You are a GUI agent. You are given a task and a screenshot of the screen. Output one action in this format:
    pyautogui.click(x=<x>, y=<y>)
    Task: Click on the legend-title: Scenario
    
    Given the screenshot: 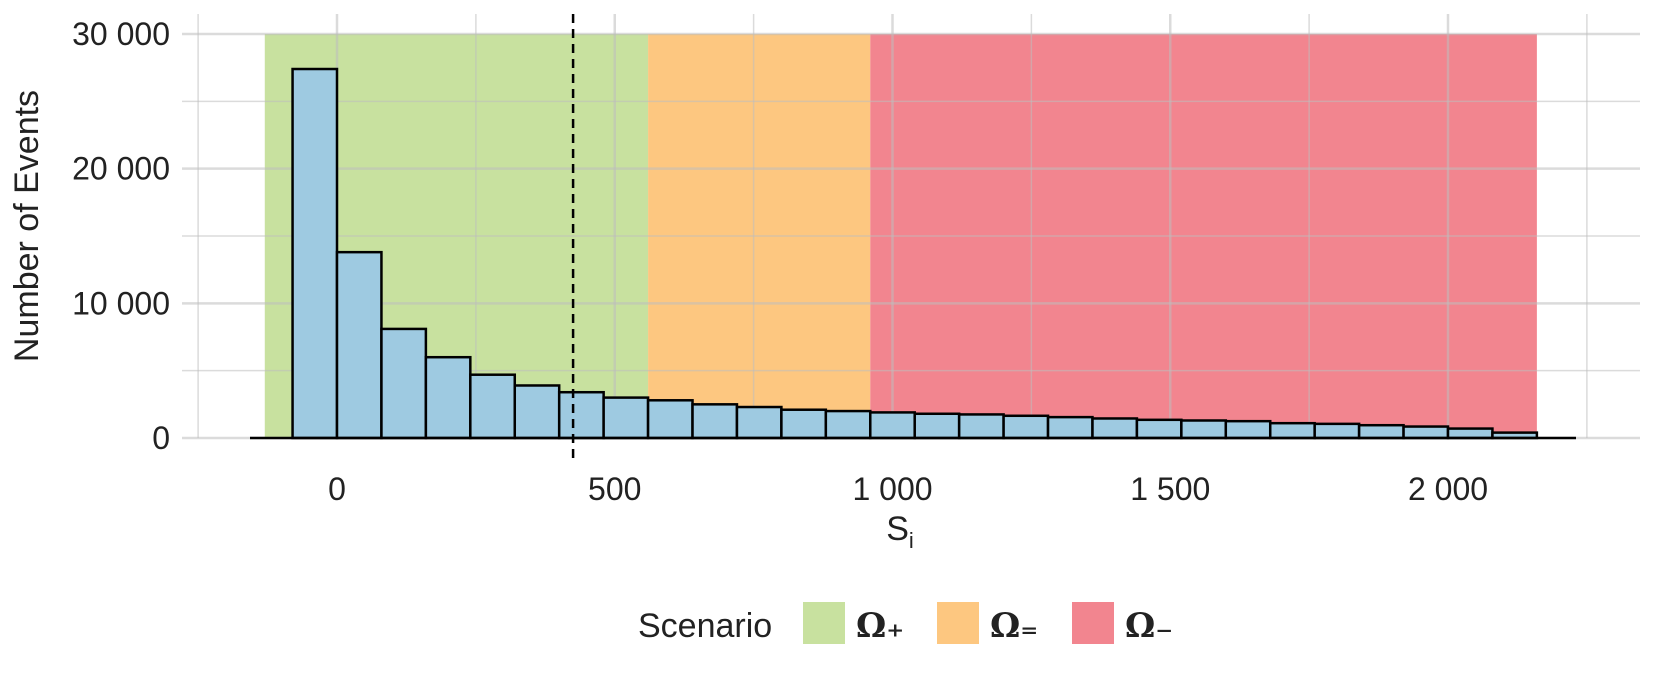 What is the action you would take?
    pyautogui.click(x=705, y=626)
    